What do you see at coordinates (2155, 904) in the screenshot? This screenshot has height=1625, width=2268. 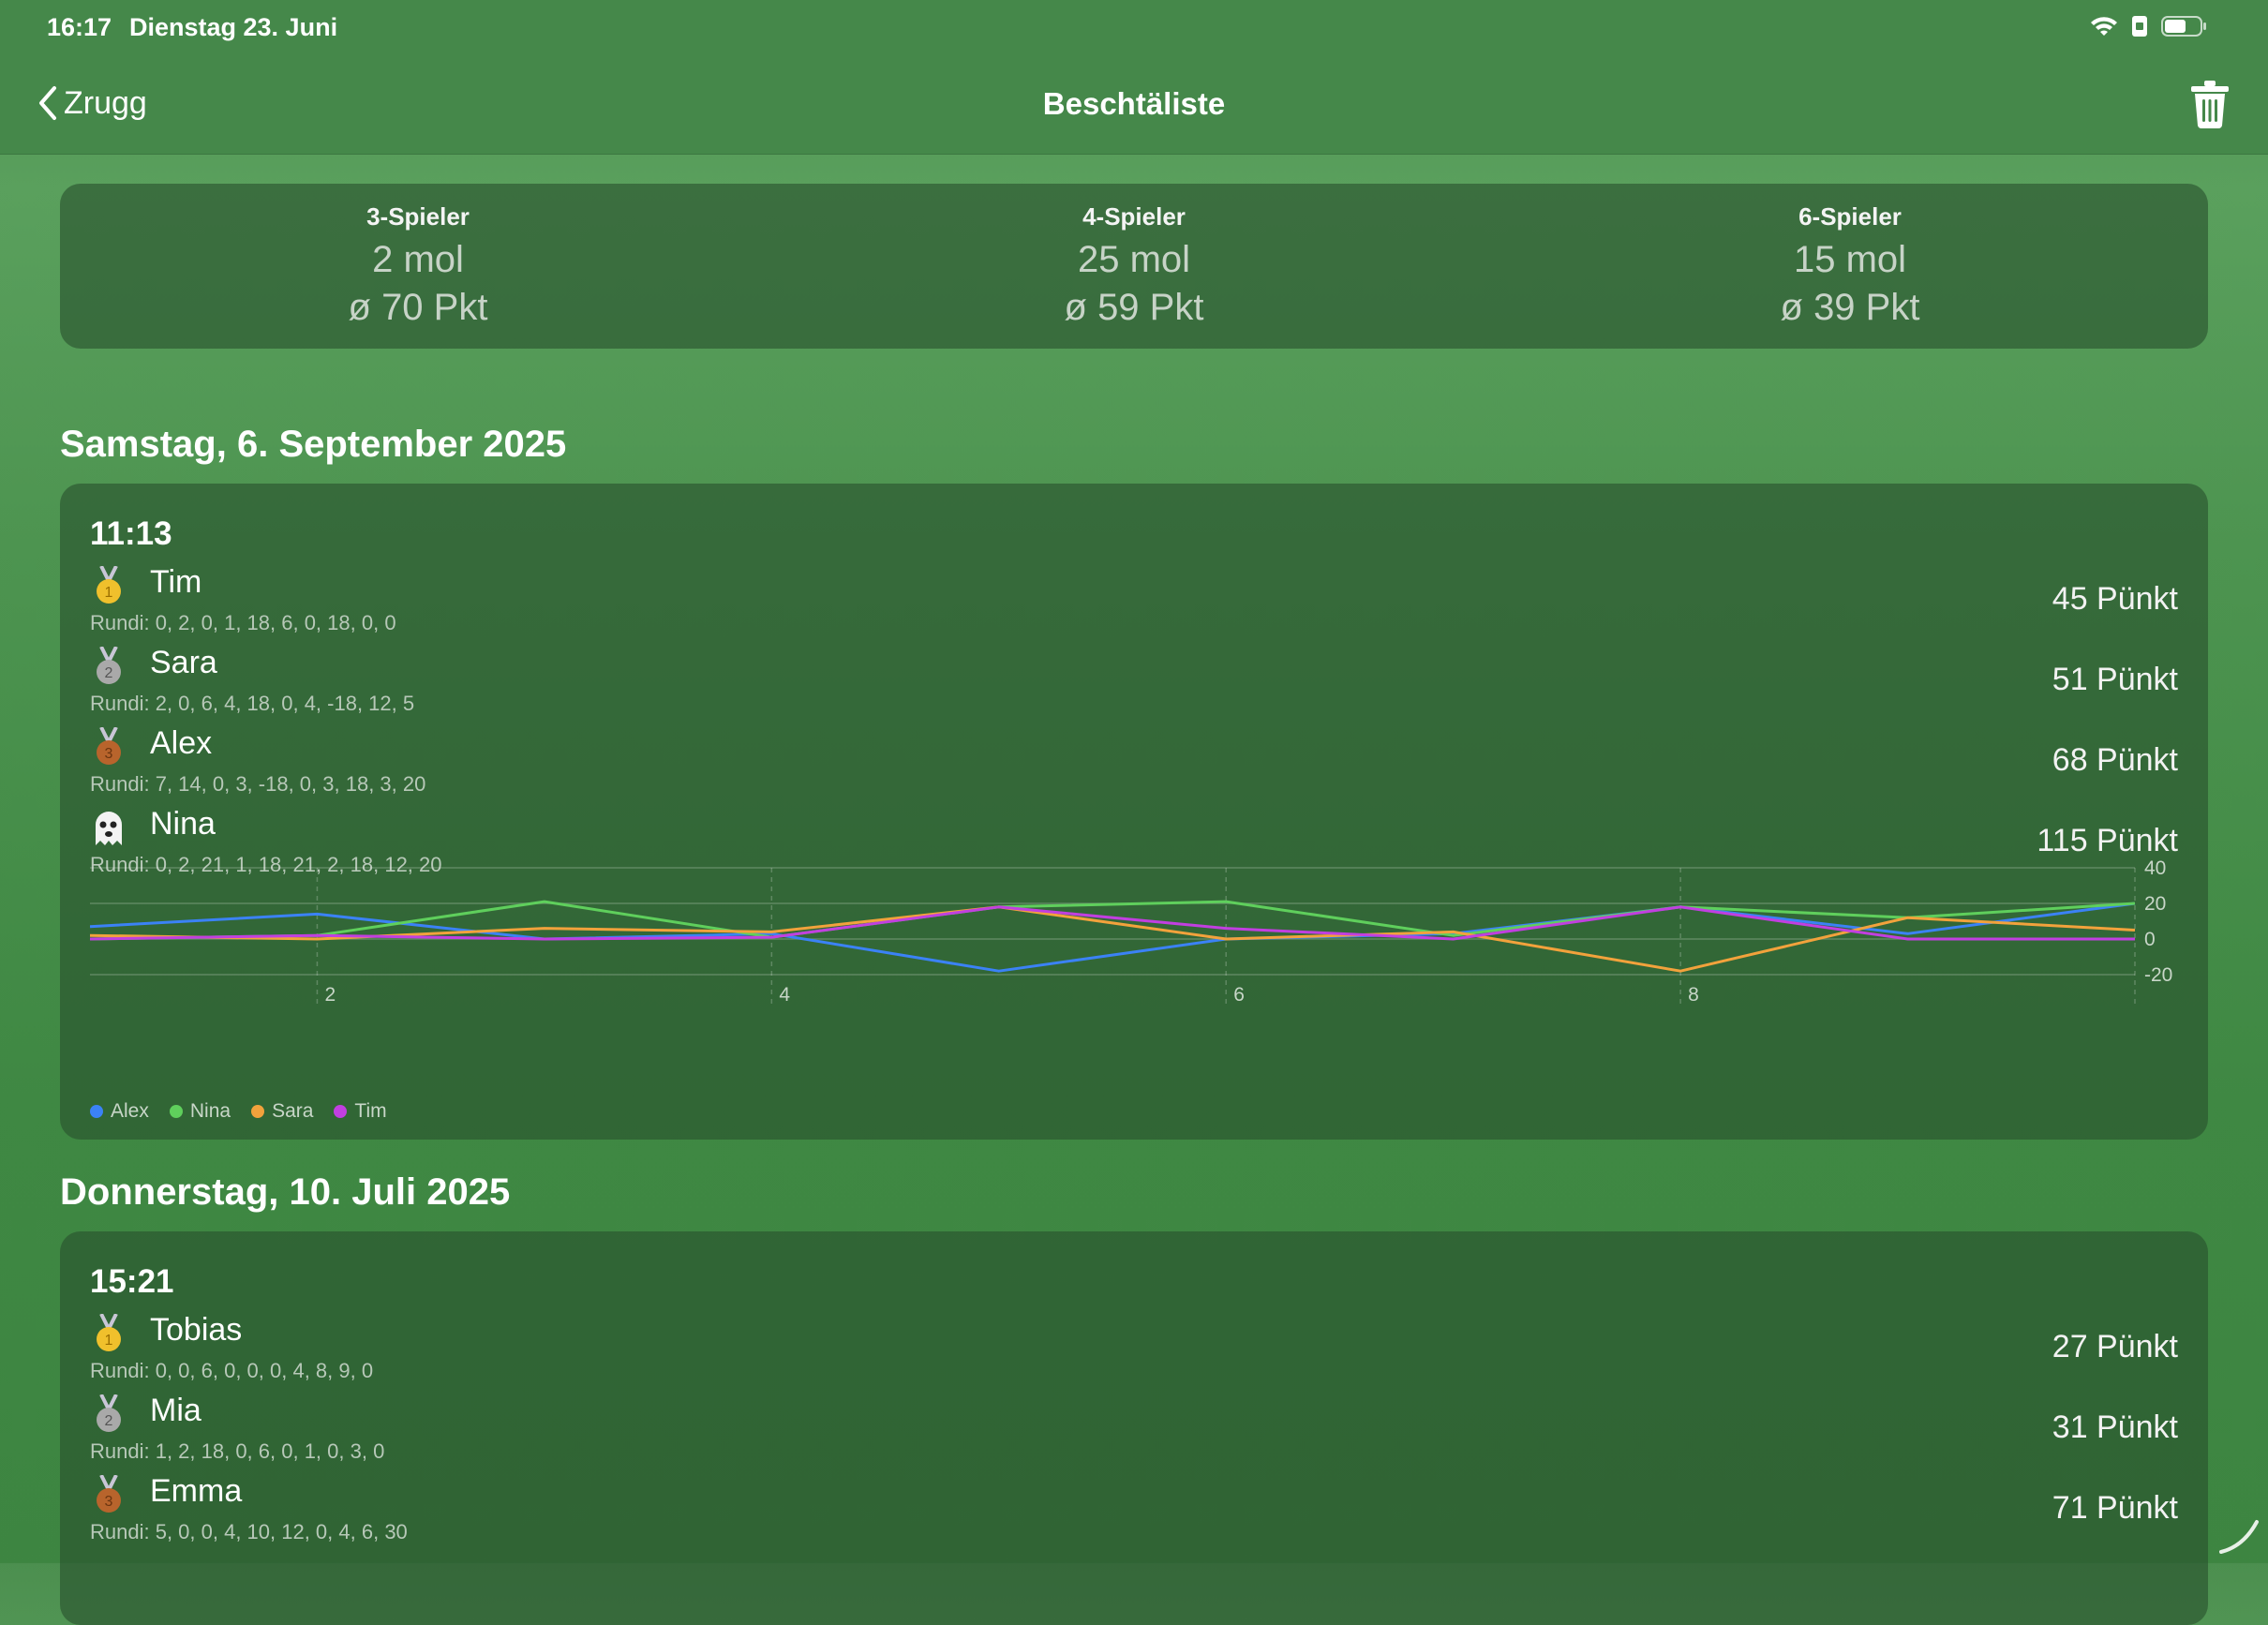 I see `y-tick-label: 20` at bounding box center [2155, 904].